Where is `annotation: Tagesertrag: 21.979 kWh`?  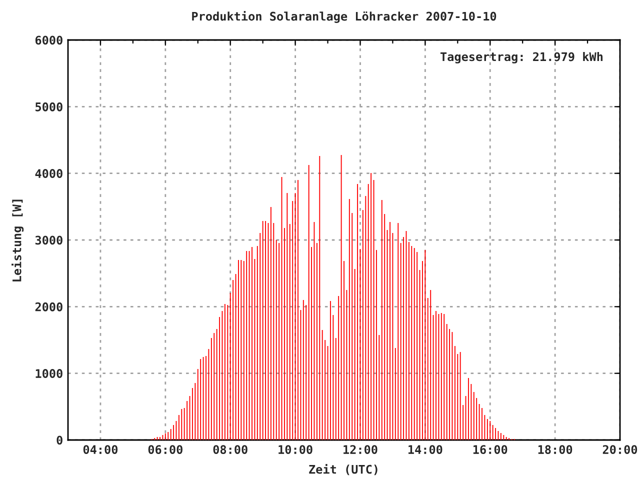 annotation: Tagesertrag: 21.979 kWh is located at coordinates (521, 58).